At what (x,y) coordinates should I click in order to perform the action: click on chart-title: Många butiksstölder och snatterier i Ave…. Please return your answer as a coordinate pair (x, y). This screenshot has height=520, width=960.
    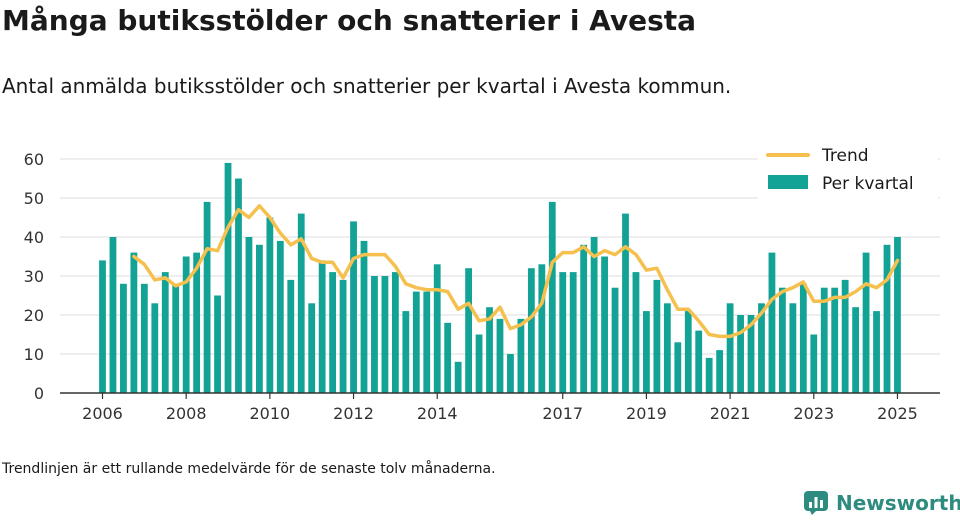
    Looking at the image, I should click on (349, 20).